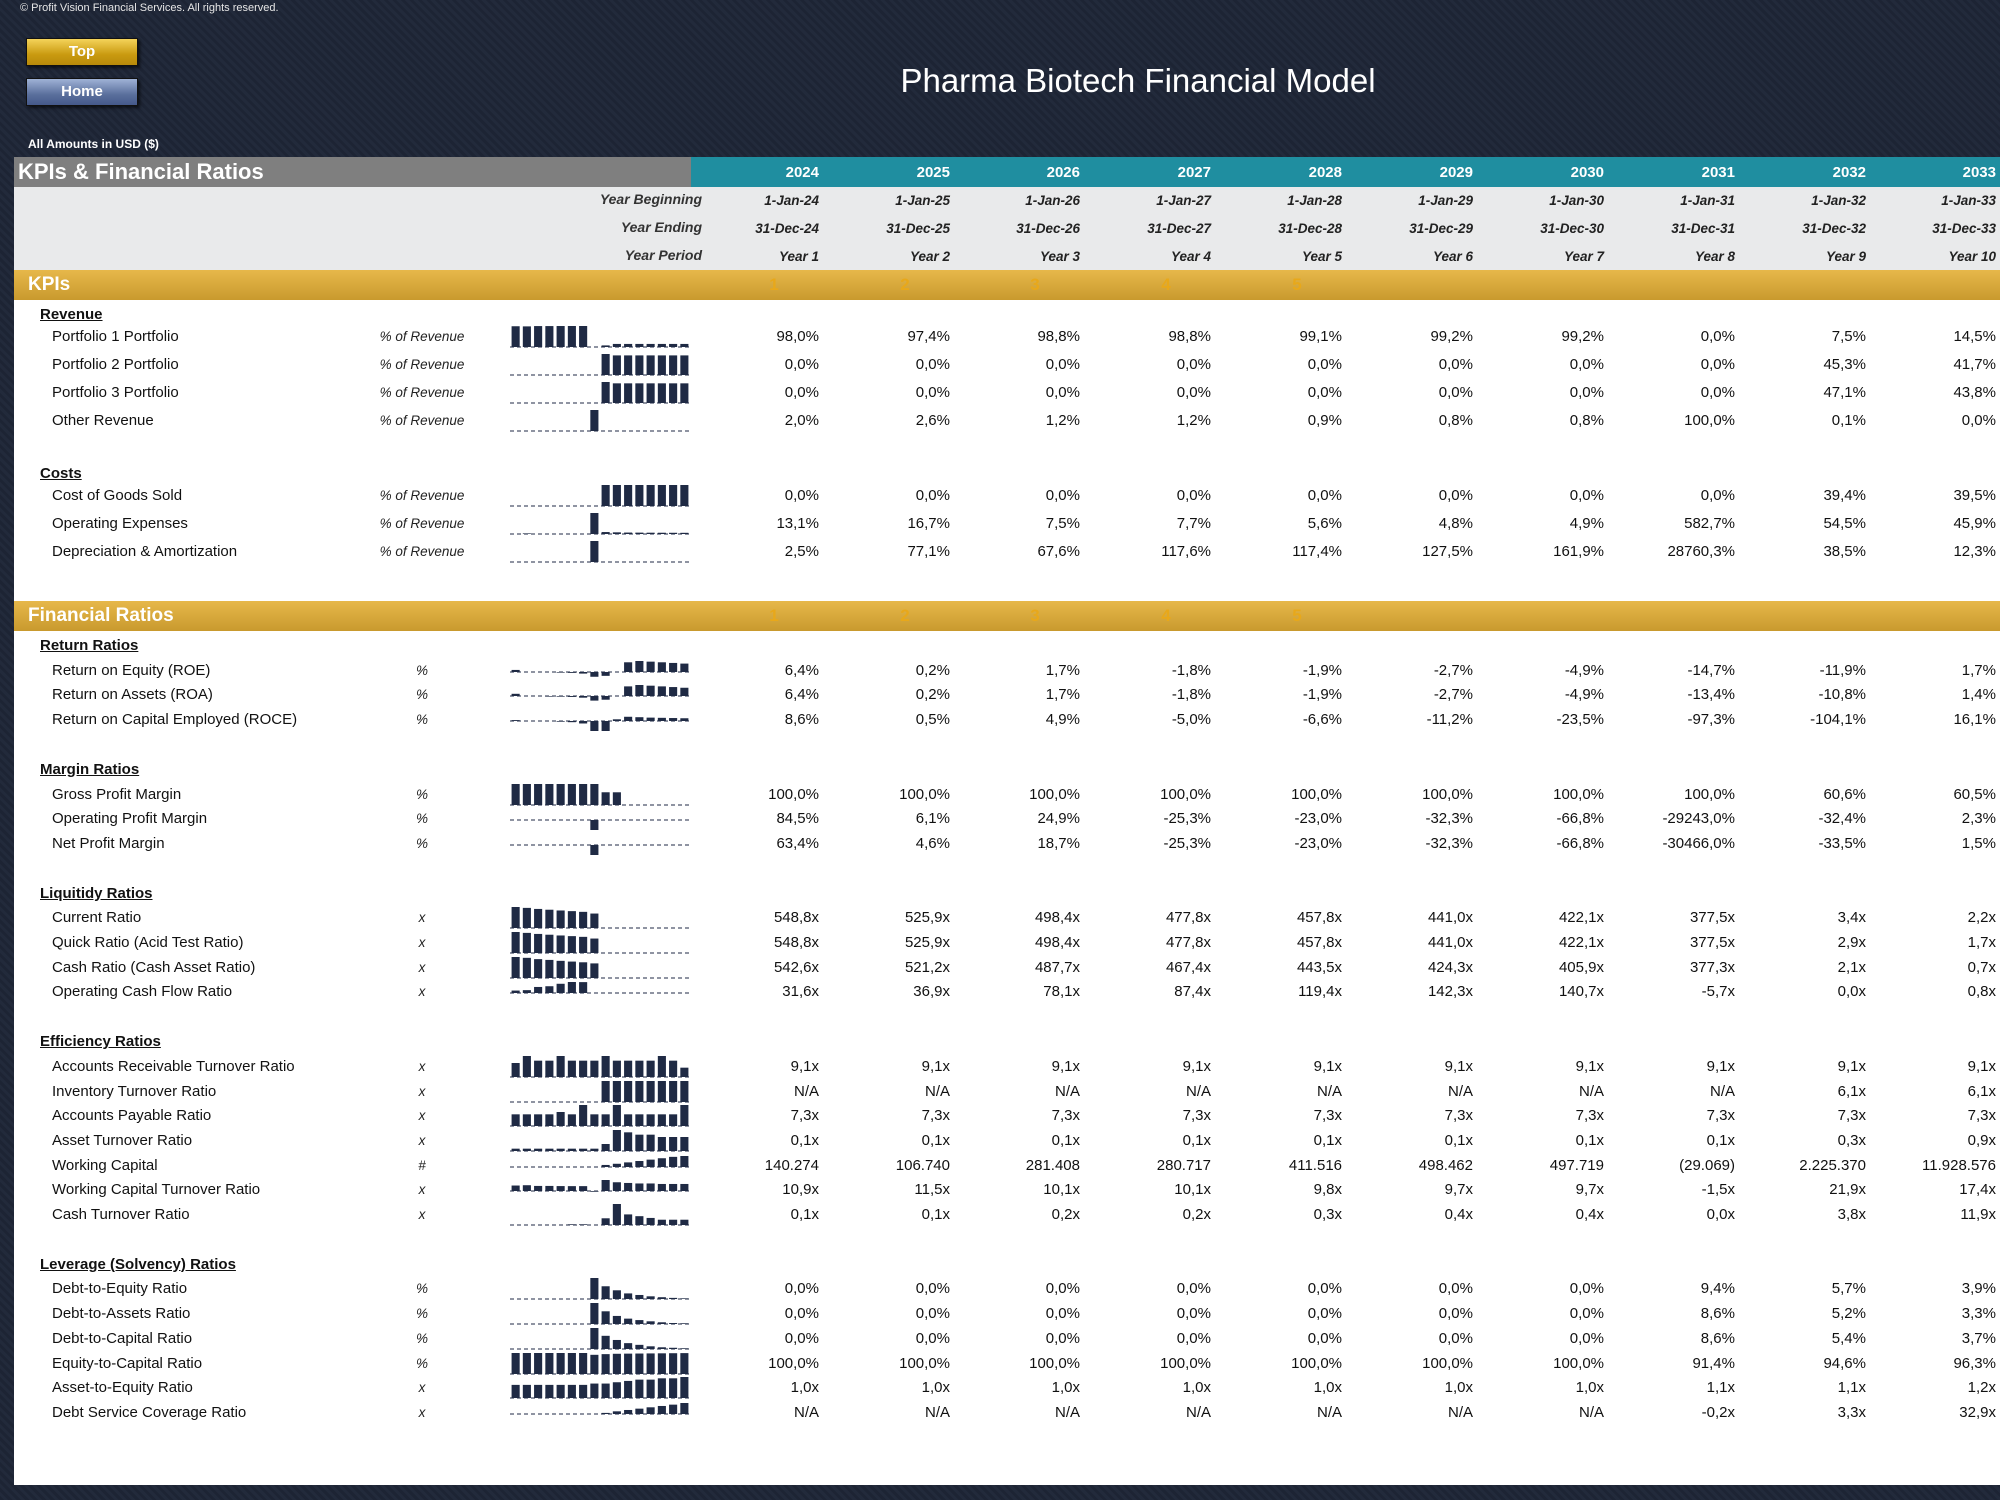  I want to click on header-cell: Year 4, so click(1190, 256).